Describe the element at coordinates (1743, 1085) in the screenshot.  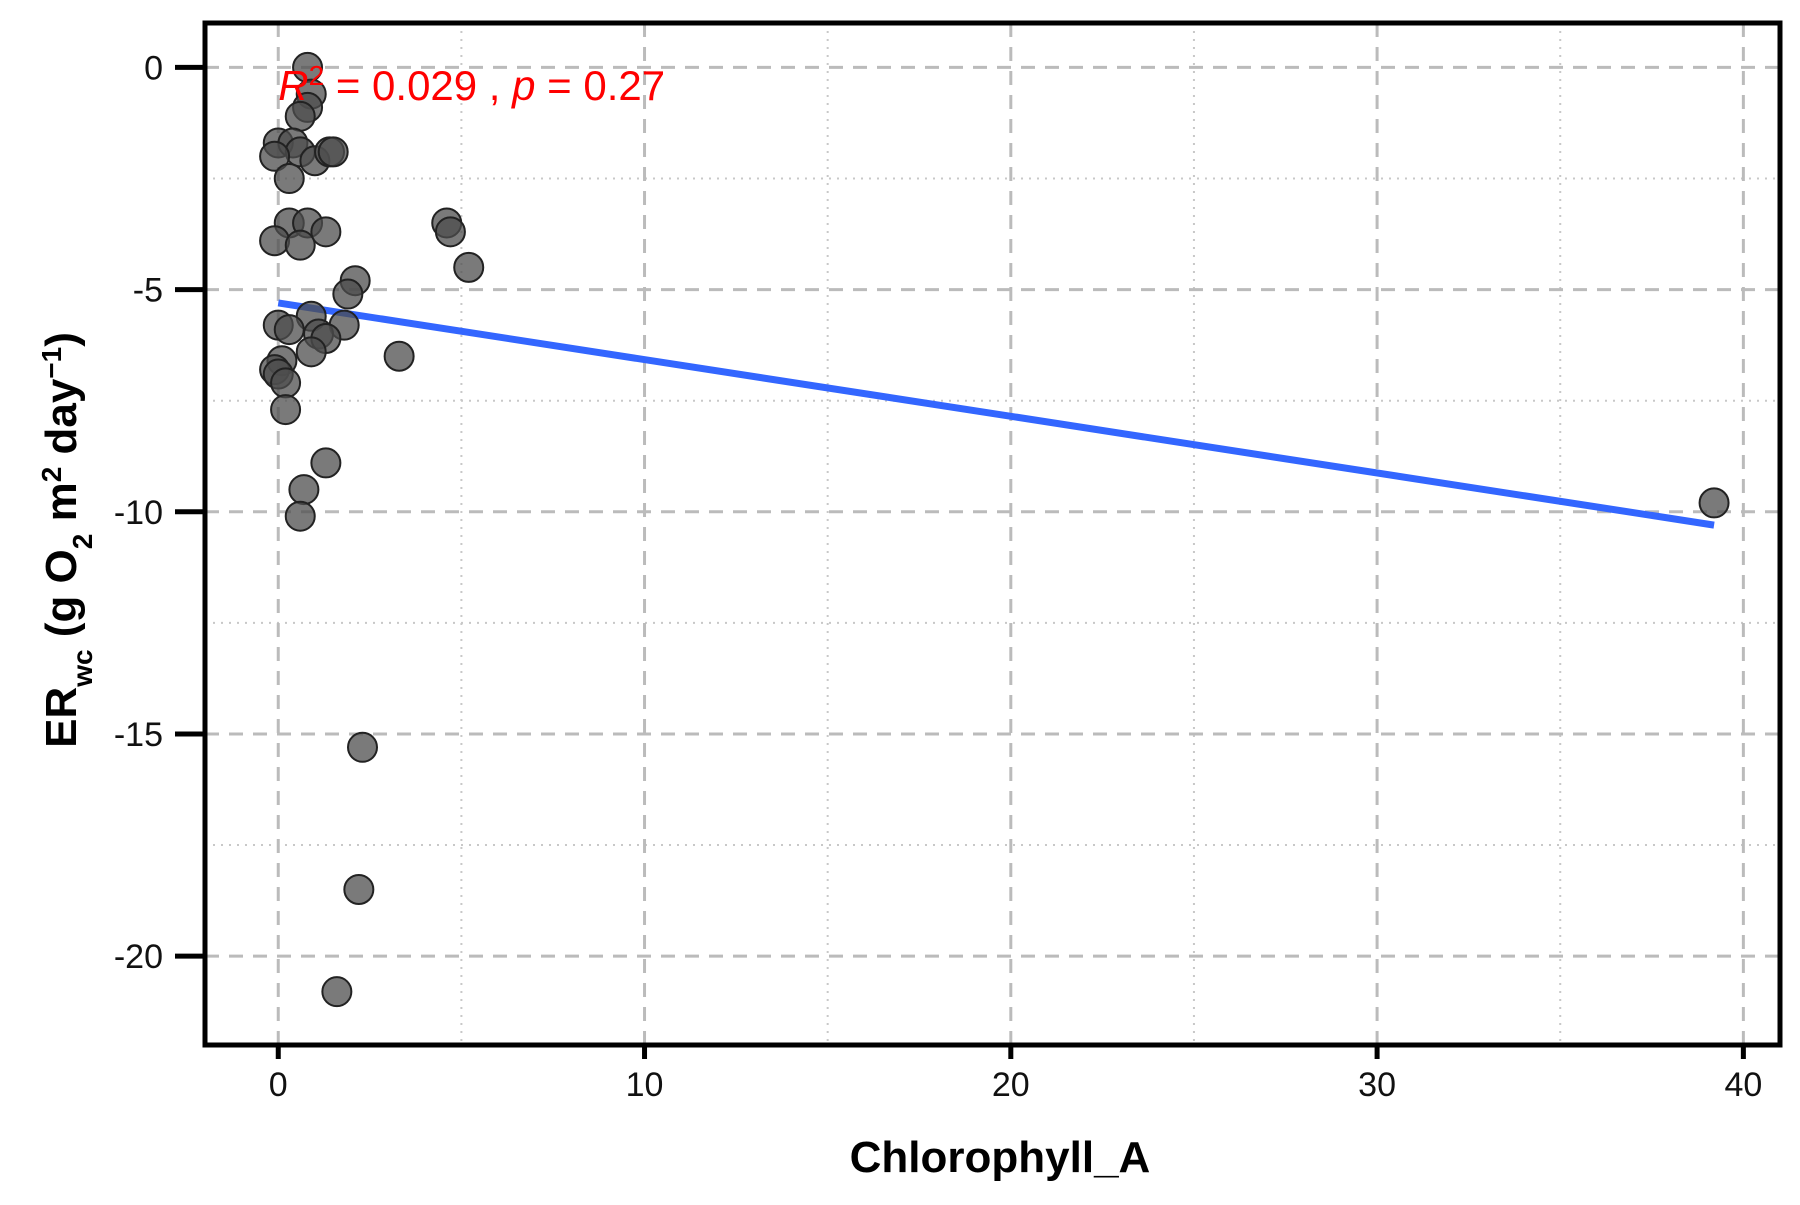
I see `x-tick-label: 40` at that location.